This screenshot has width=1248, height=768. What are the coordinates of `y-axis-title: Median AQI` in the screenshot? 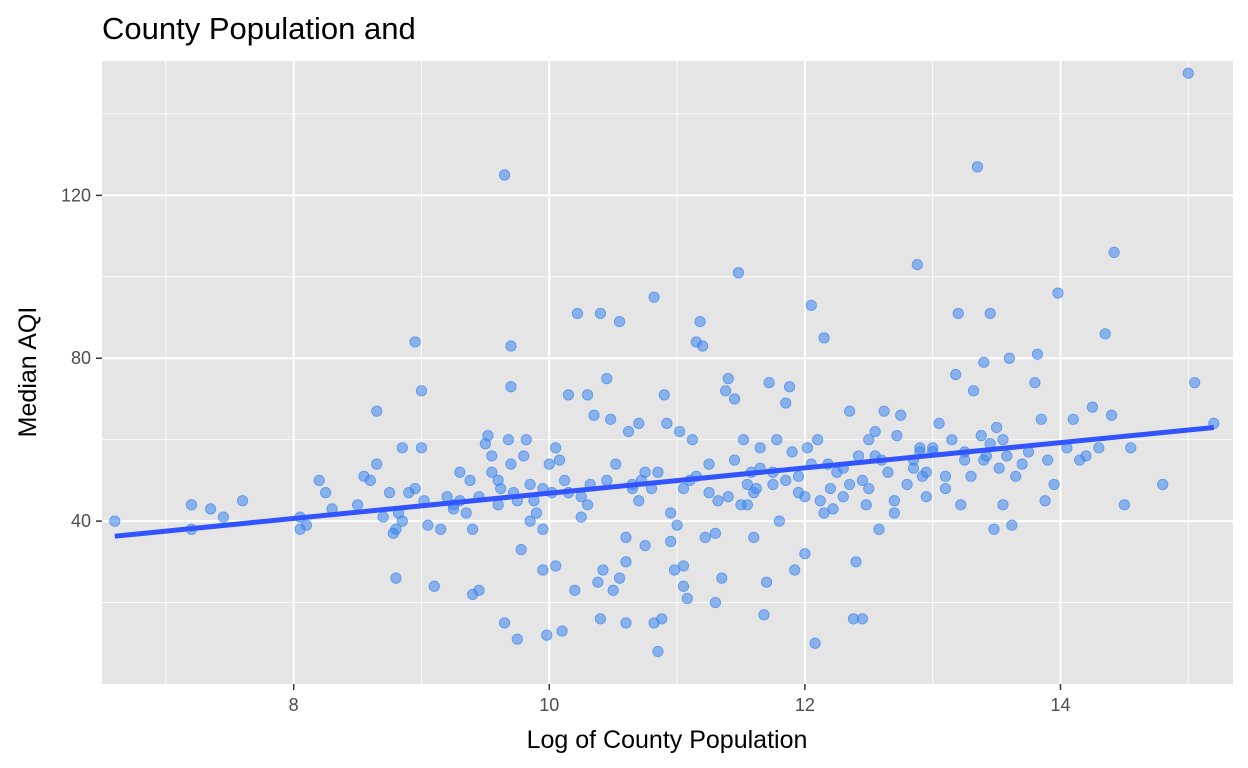 It's located at (28, 372).